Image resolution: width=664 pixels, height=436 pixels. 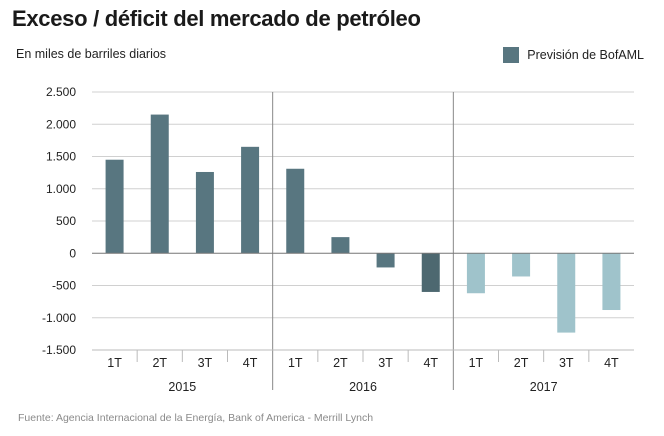 I want to click on y-tick-label: -500, so click(x=64, y=286).